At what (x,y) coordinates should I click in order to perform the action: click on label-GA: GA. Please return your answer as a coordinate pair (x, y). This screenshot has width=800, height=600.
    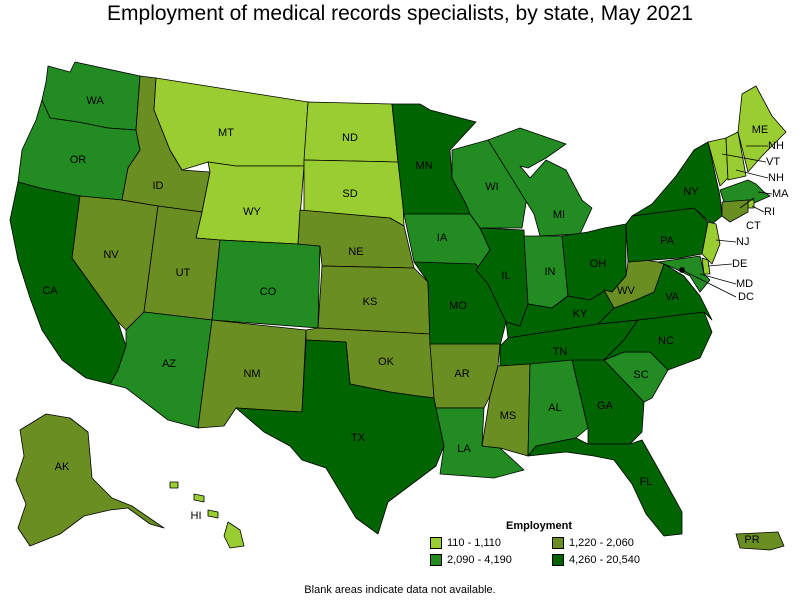
    Looking at the image, I should click on (605, 406).